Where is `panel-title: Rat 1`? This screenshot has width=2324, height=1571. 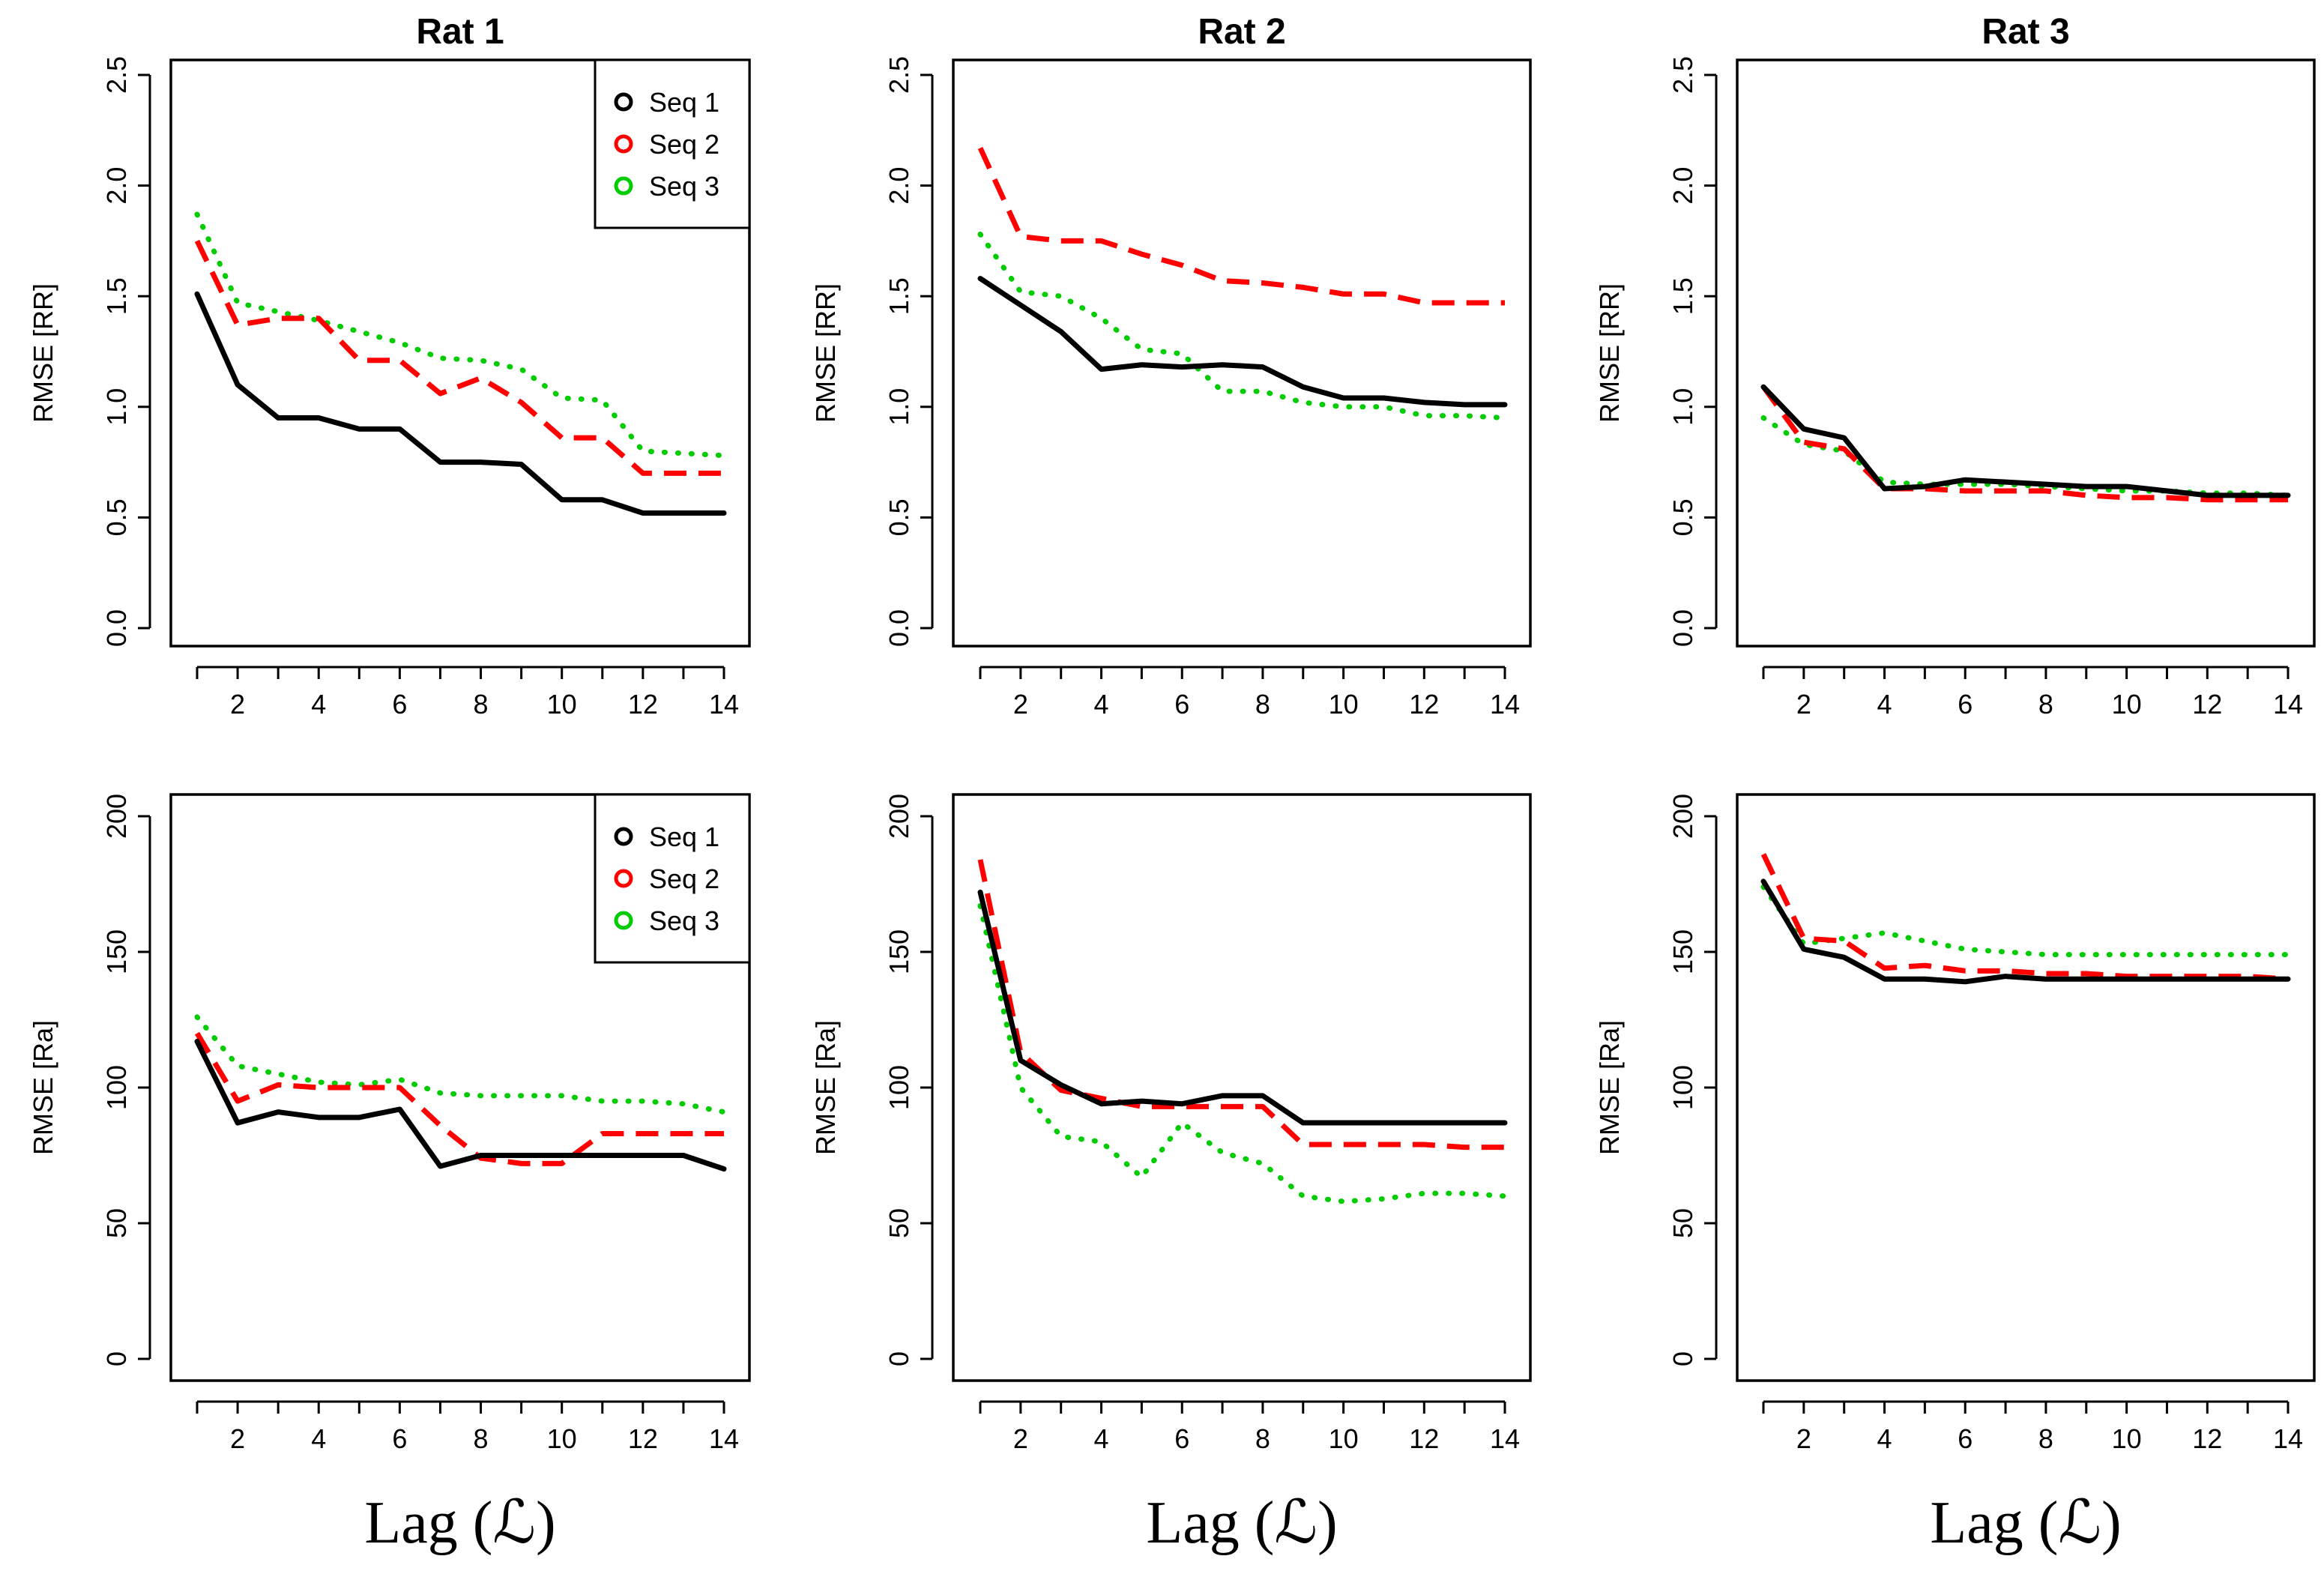 panel-title: Rat 1 is located at coordinates (460, 32).